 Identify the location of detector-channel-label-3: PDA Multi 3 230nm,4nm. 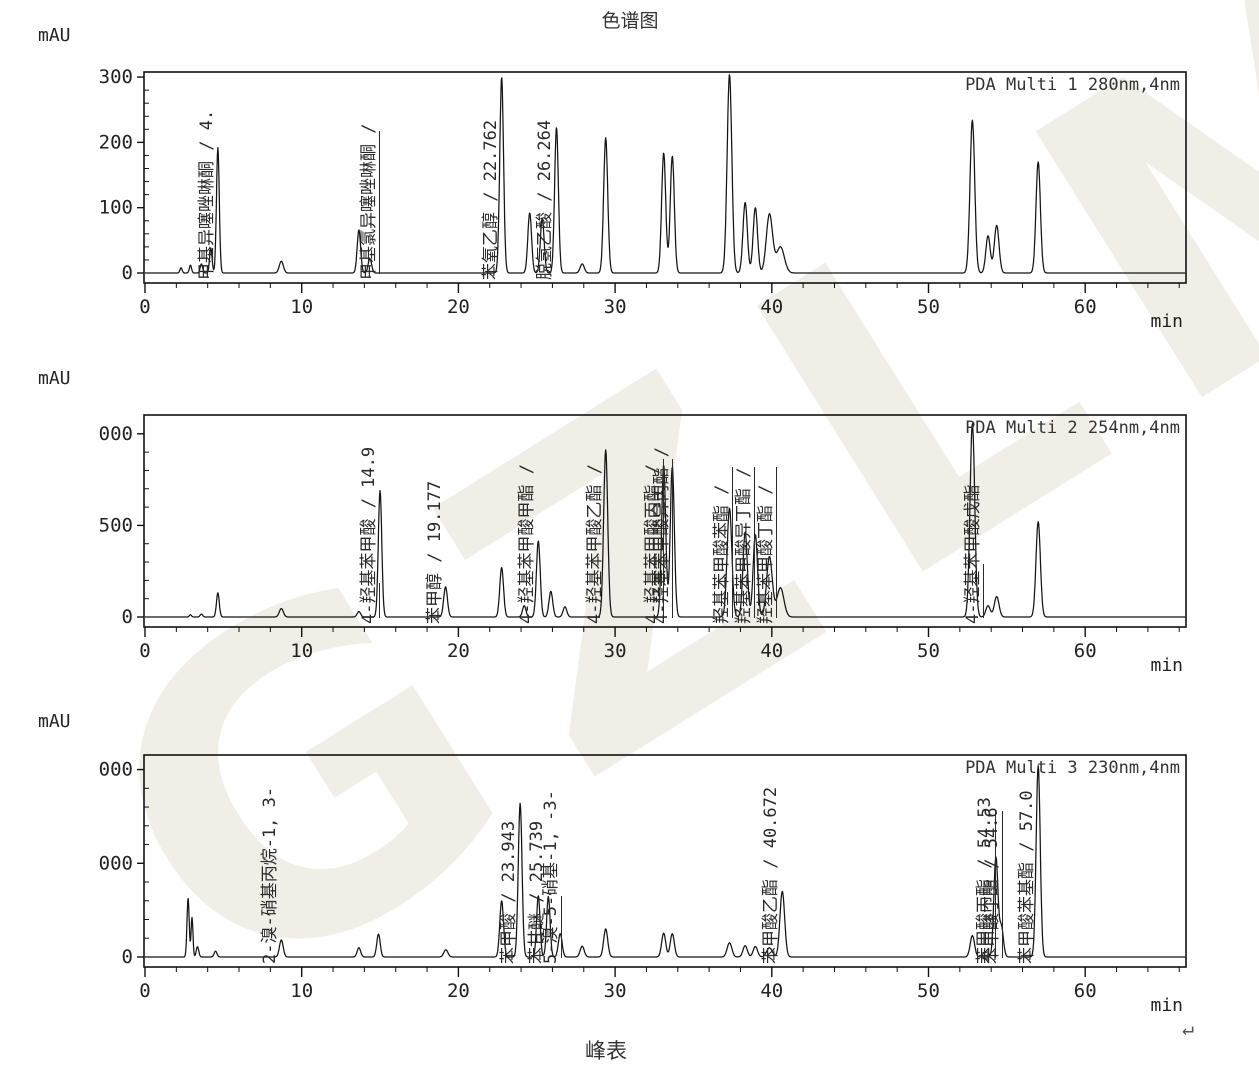
(1072, 768).